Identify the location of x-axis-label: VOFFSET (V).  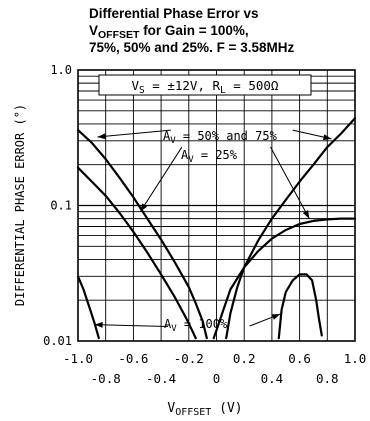
(204, 409).